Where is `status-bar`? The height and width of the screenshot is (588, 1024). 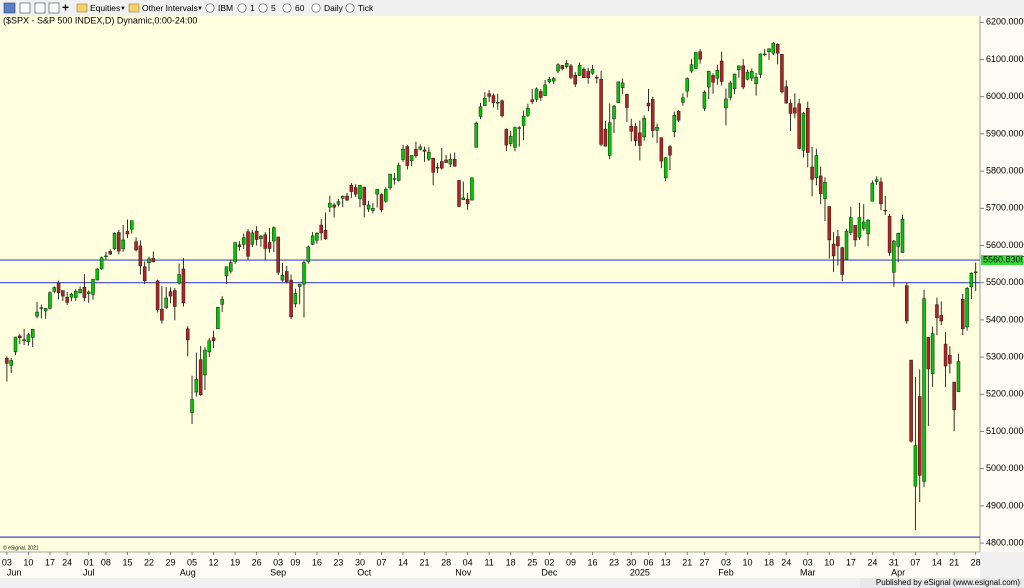
status-bar is located at coordinates (942, 583).